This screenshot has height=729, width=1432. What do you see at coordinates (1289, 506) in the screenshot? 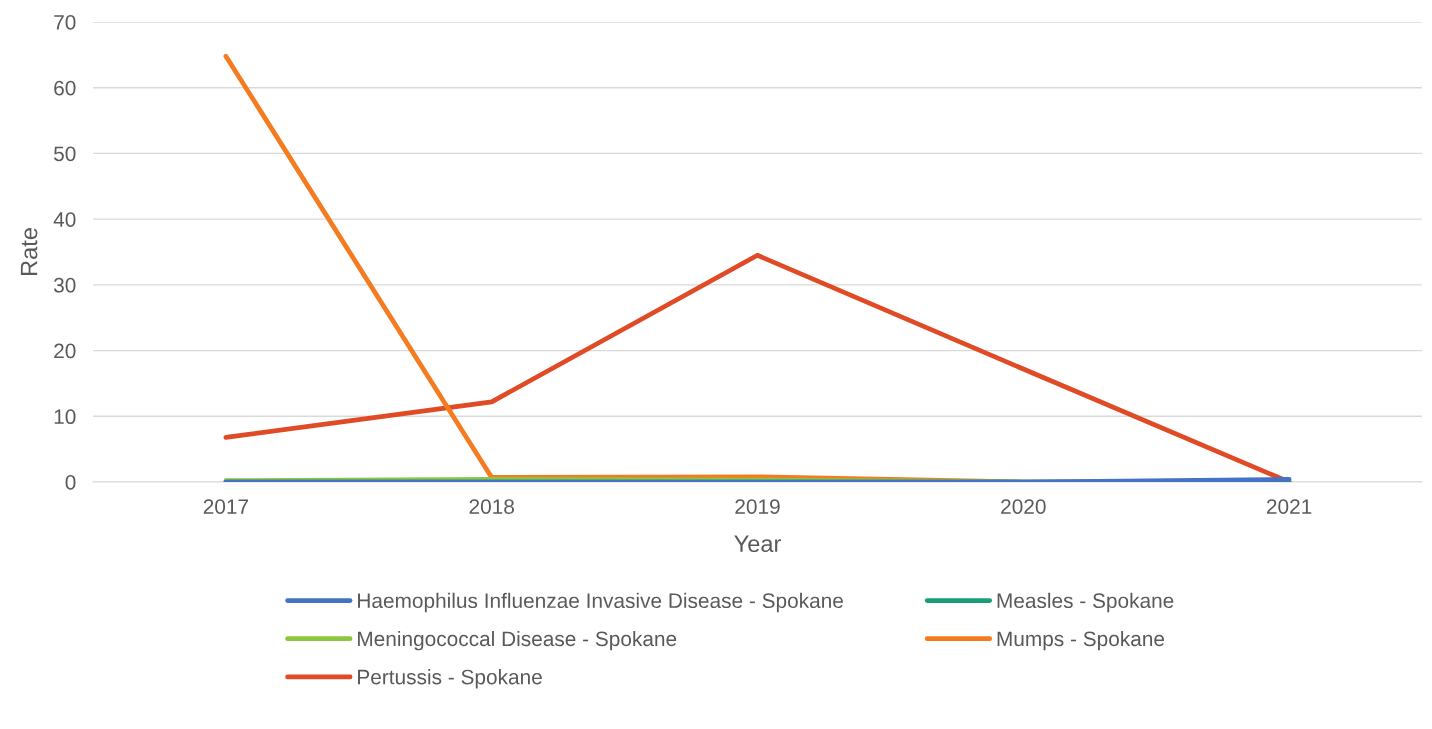
I see `x-tick-label: 2021` at bounding box center [1289, 506].